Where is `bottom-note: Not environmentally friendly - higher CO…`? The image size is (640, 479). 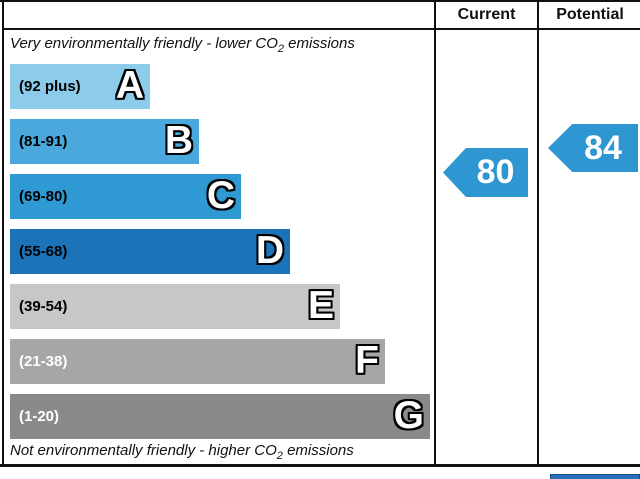 bottom-note: Not environmentally friendly - higher CO… is located at coordinates (182, 452).